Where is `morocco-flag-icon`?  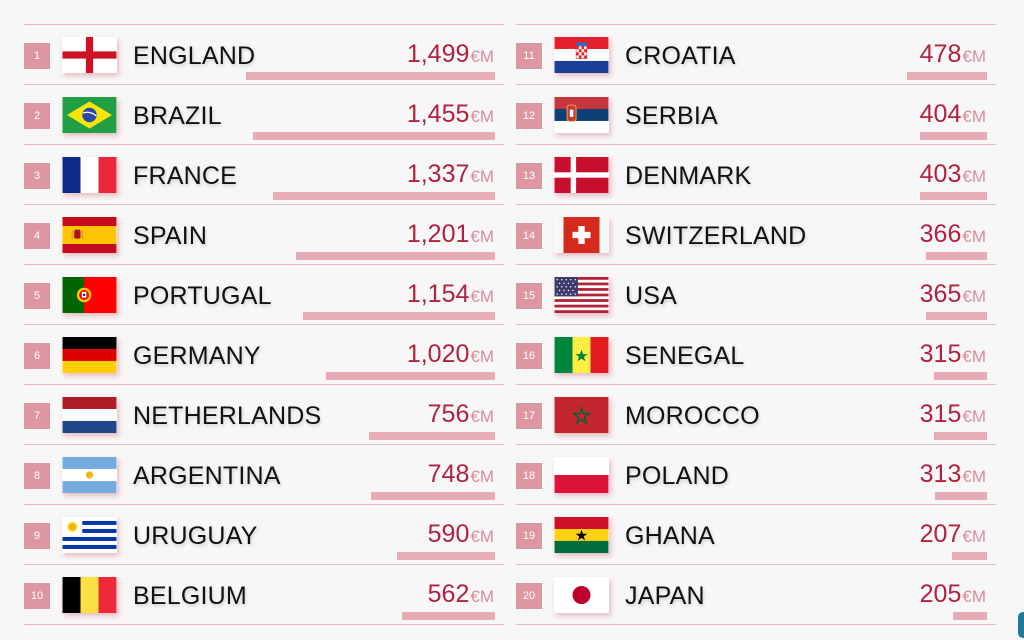 morocco-flag-icon is located at coordinates (581, 415).